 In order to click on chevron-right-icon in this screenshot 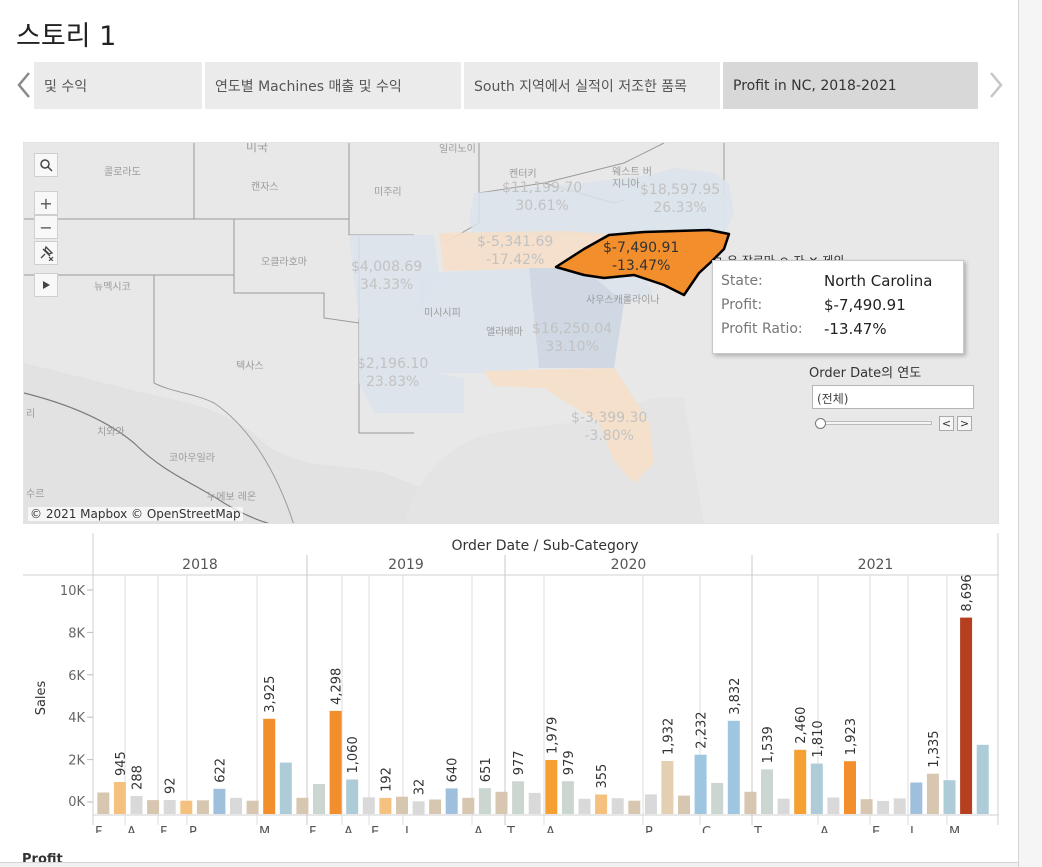, I will do `click(996, 85)`.